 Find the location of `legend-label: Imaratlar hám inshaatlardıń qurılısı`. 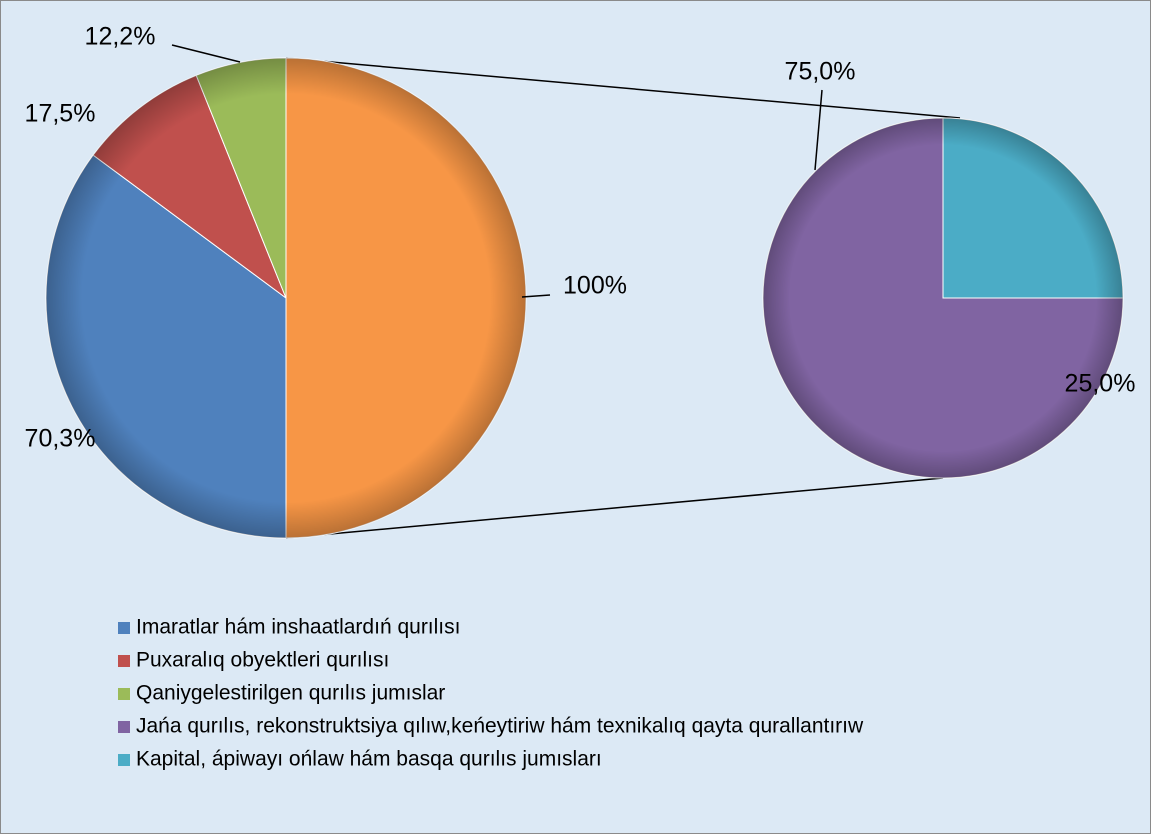

legend-label: Imaratlar hám inshaatlardıń qurılısı is located at coordinates (298, 627).